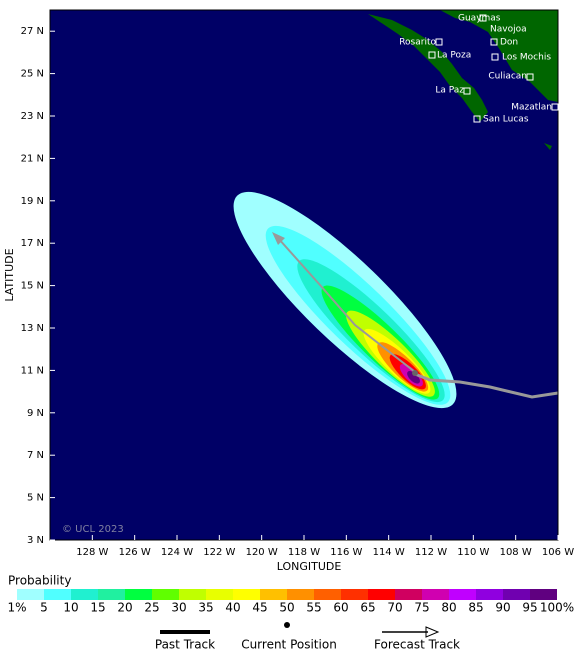 The image size is (580, 664). I want to click on legend-label: Current Position, so click(289, 645).